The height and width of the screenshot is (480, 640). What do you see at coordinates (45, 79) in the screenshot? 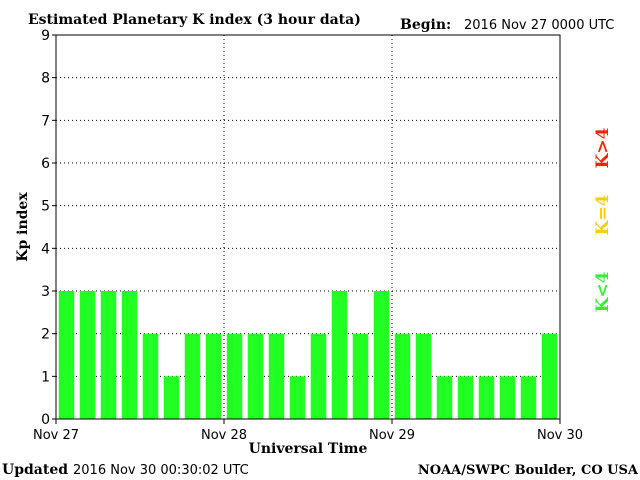
I see `y-tick-label: 8` at bounding box center [45, 79].